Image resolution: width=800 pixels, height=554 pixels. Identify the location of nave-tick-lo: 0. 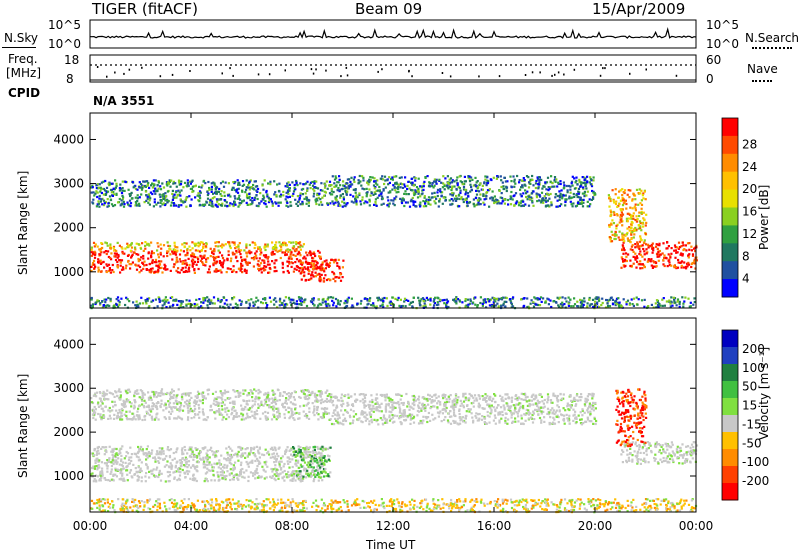
(710, 79).